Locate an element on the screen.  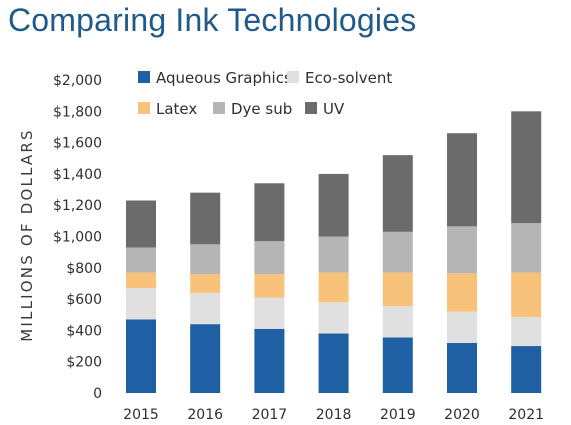
bar-segment-aqueous-graphics-2018 is located at coordinates (333, 363).